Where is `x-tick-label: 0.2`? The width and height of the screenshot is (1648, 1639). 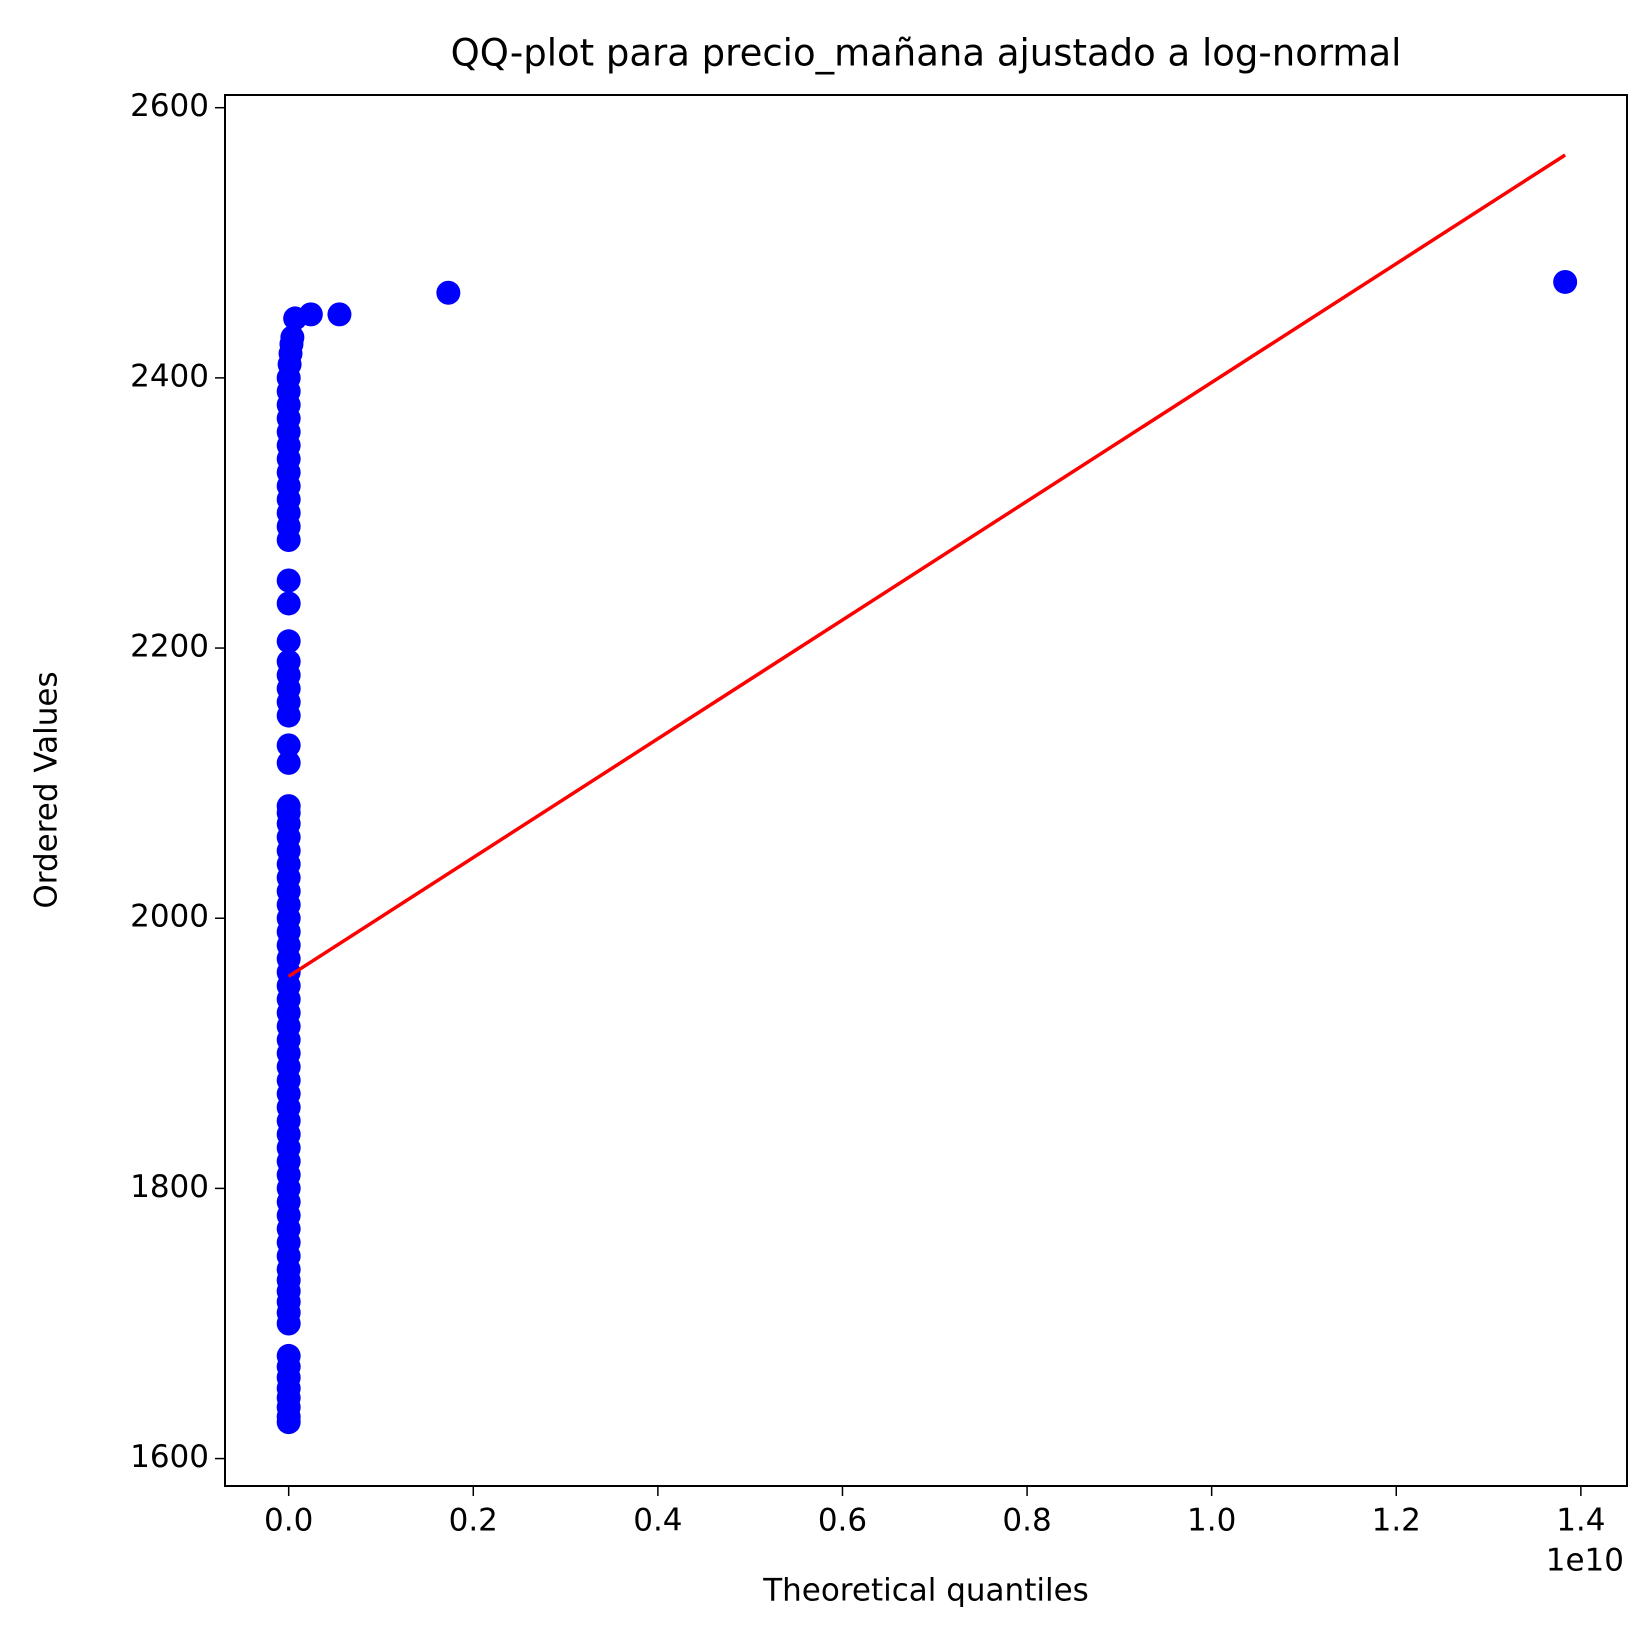
x-tick-label: 0.2 is located at coordinates (473, 1521).